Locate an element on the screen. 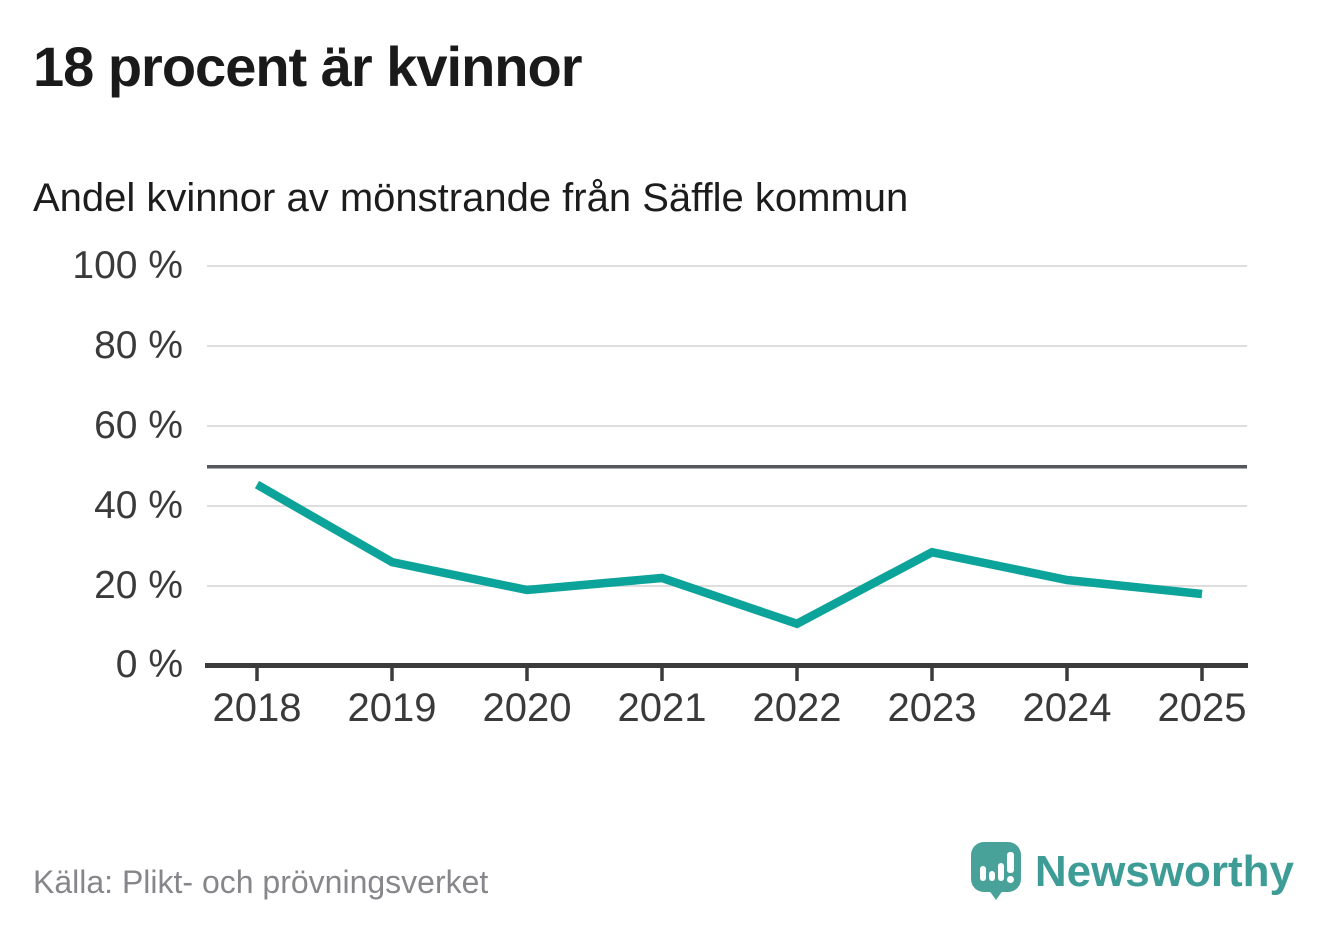 The width and height of the screenshot is (1322, 939). source-note: Källa: Plikt- och prövningsverket is located at coordinates (261, 882).